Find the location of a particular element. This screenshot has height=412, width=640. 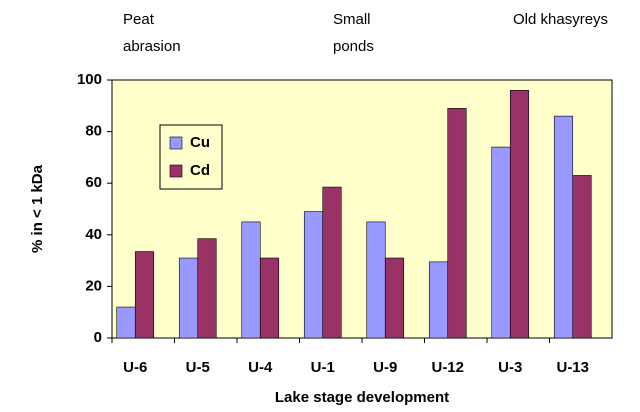

annotation: Old khasyreys is located at coordinates (560, 19).